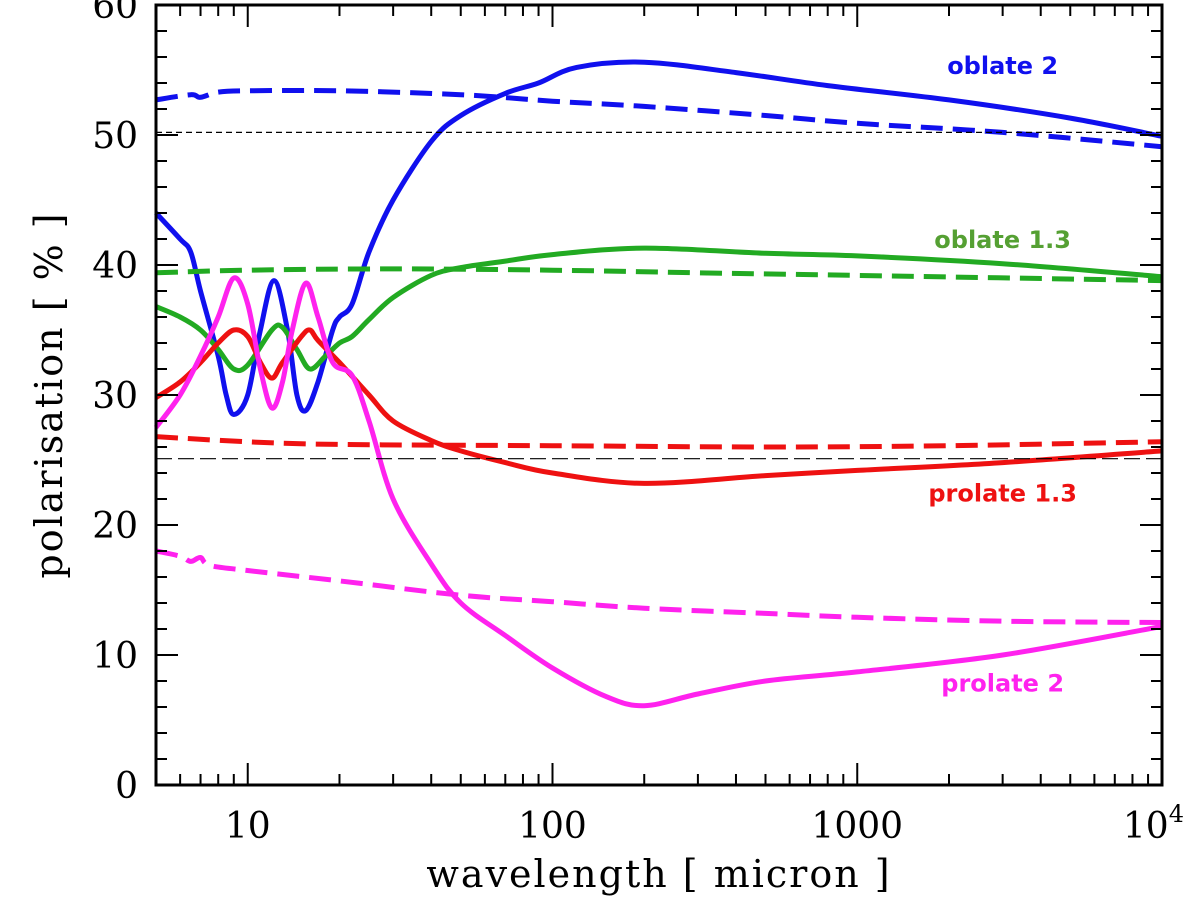 This screenshot has height=898, width=1200. I want to click on x-tick-label: 10, so click(248, 826).